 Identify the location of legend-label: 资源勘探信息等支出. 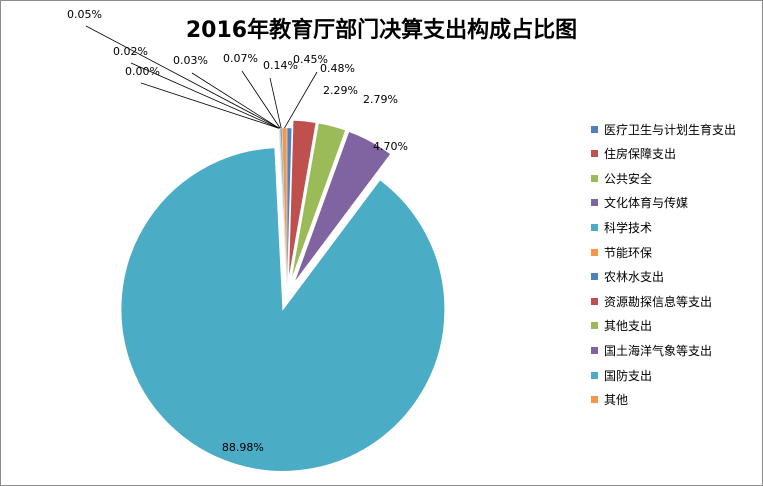
(658, 301).